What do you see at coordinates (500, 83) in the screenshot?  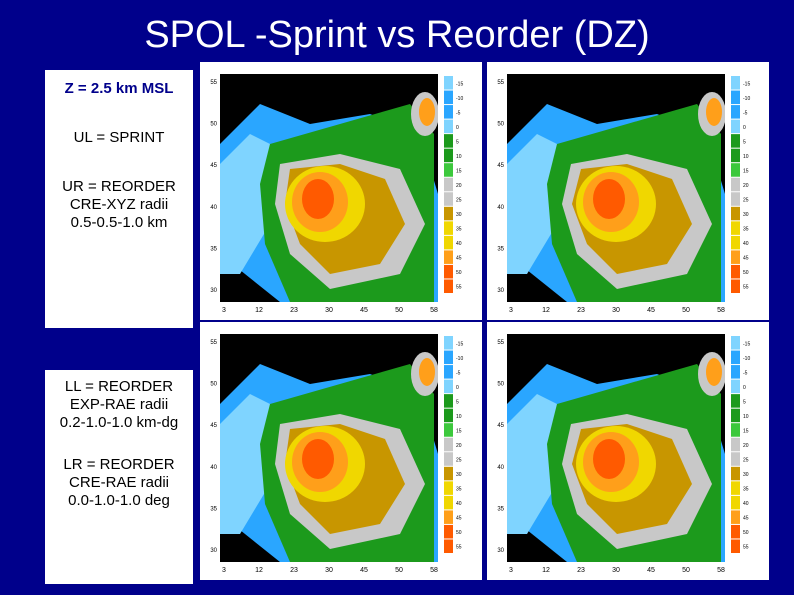 I see `y-tick-label: 55` at bounding box center [500, 83].